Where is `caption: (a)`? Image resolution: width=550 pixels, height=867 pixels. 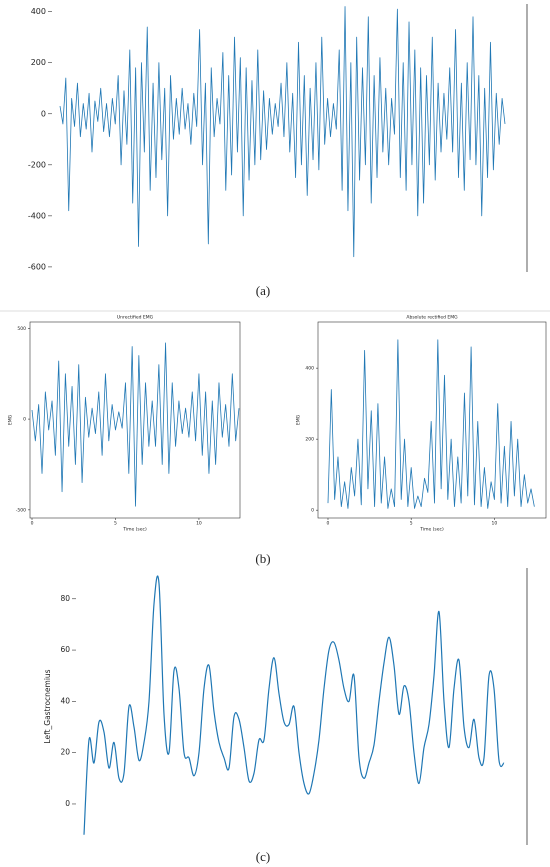 caption: (a) is located at coordinates (263, 290).